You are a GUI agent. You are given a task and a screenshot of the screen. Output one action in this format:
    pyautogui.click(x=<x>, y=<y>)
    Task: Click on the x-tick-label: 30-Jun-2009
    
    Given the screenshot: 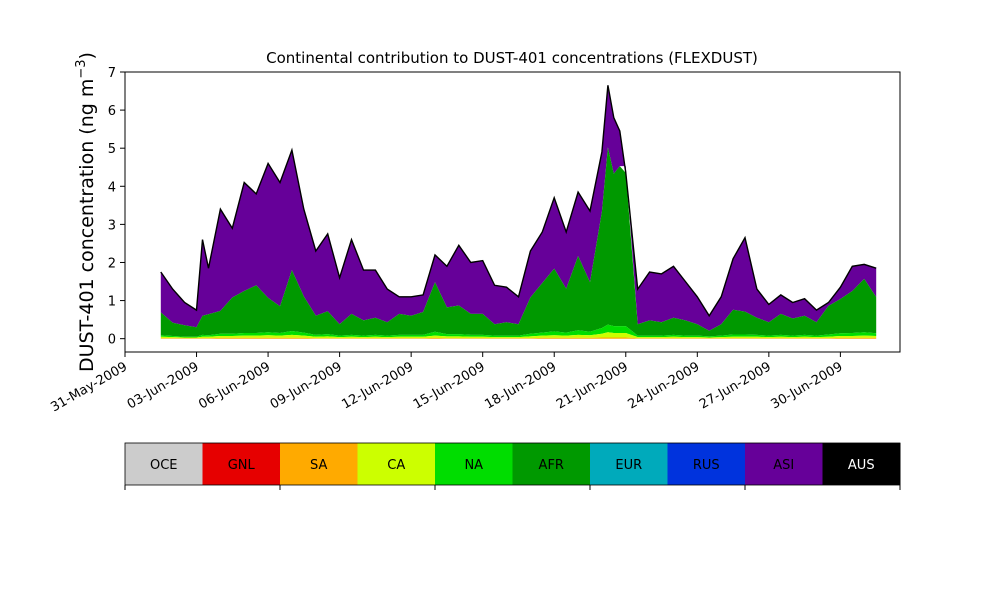 What is the action you would take?
    pyautogui.click(x=807, y=385)
    